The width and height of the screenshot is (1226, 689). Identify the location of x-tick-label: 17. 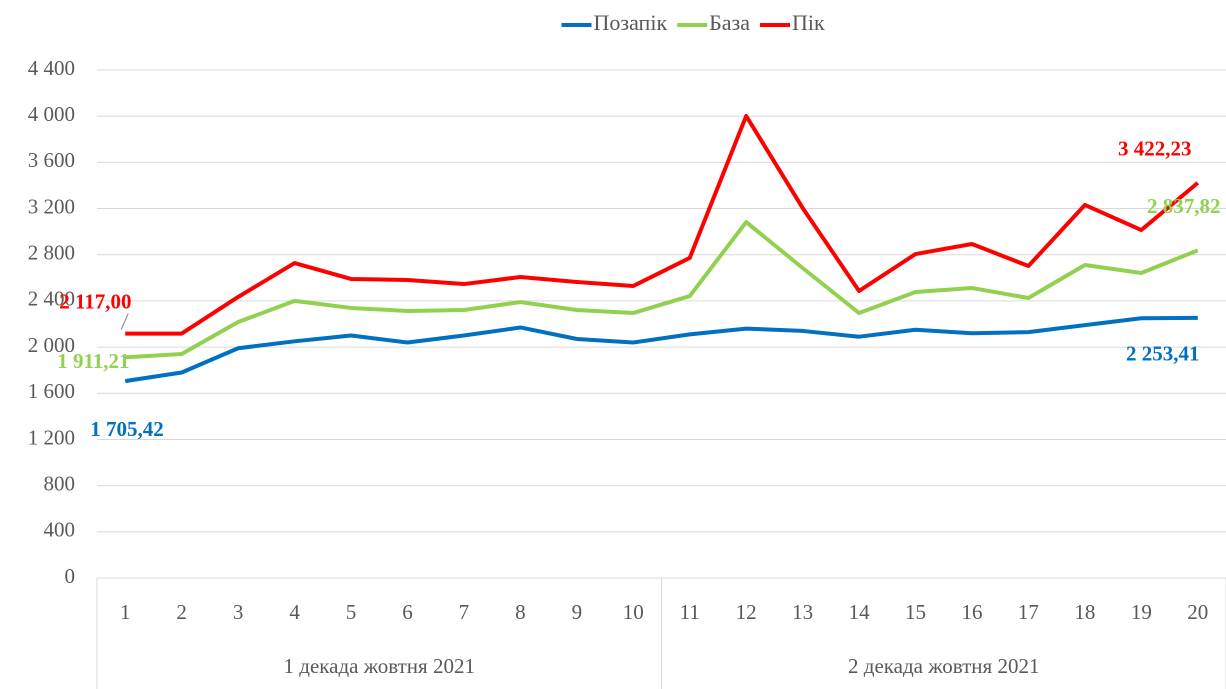
(1028, 612).